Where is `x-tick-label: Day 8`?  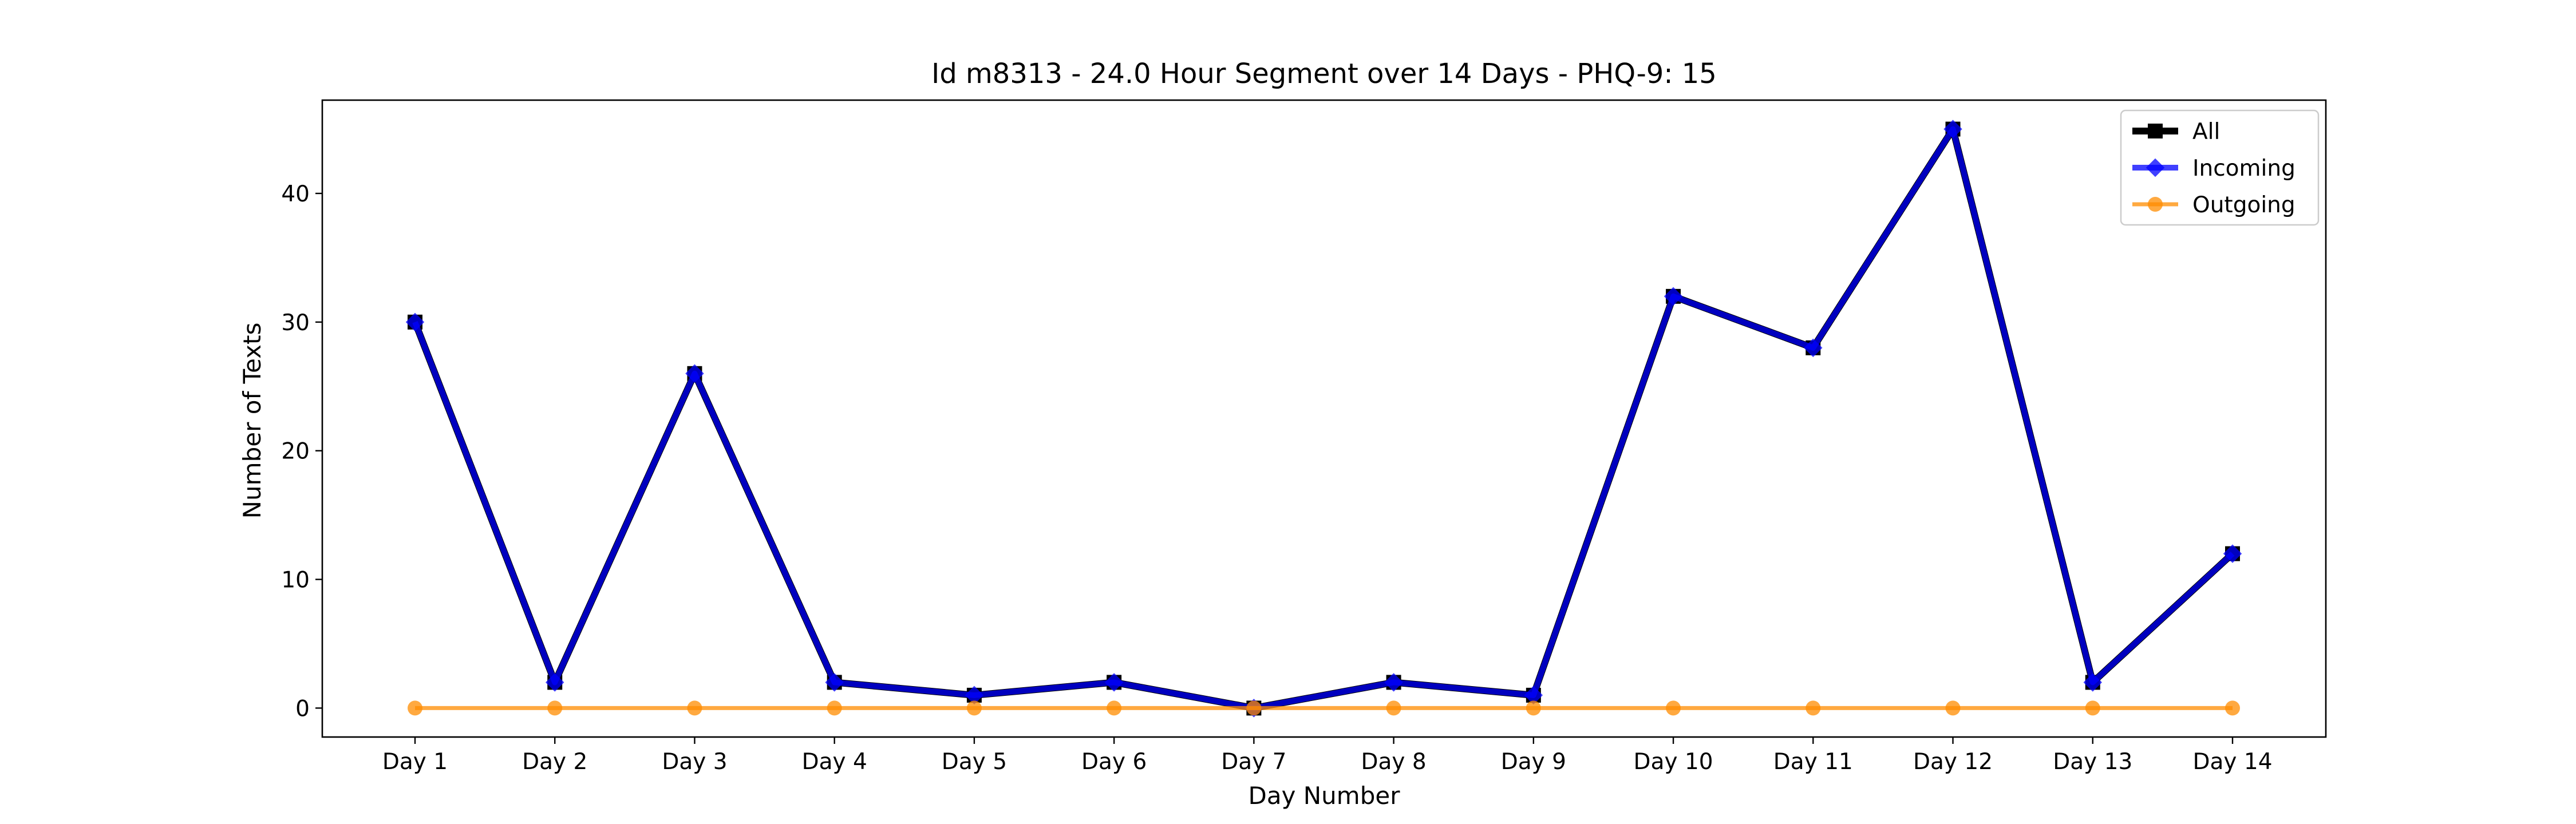 x-tick-label: Day 8 is located at coordinates (1393, 762).